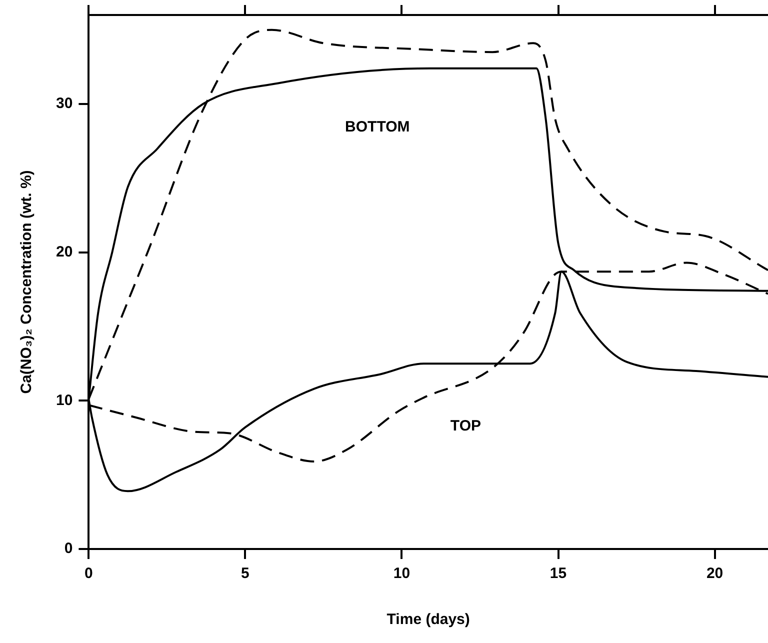  I want to click on y-tick-label: 30, so click(64, 103).